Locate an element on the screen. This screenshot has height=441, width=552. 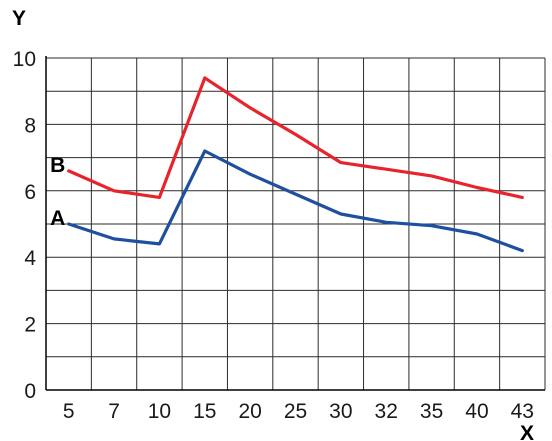
series-labels: BA is located at coordinates (57, 192).